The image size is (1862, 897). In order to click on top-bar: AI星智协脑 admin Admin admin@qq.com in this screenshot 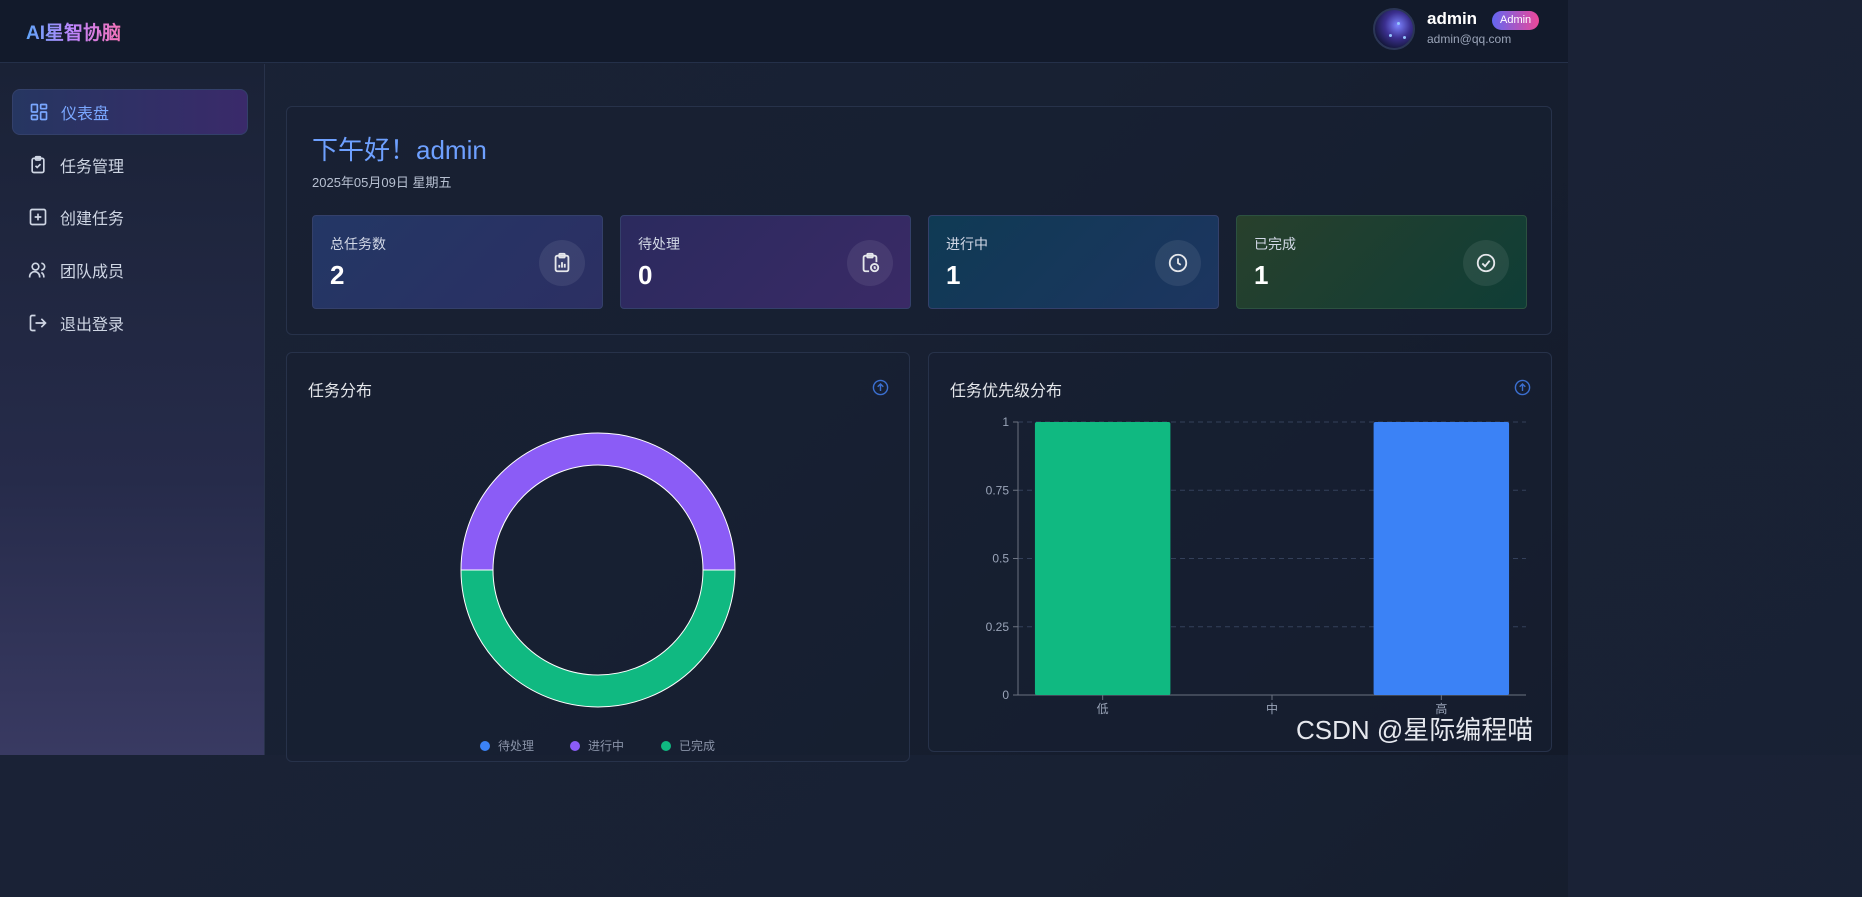, I will do `click(784, 31)`.